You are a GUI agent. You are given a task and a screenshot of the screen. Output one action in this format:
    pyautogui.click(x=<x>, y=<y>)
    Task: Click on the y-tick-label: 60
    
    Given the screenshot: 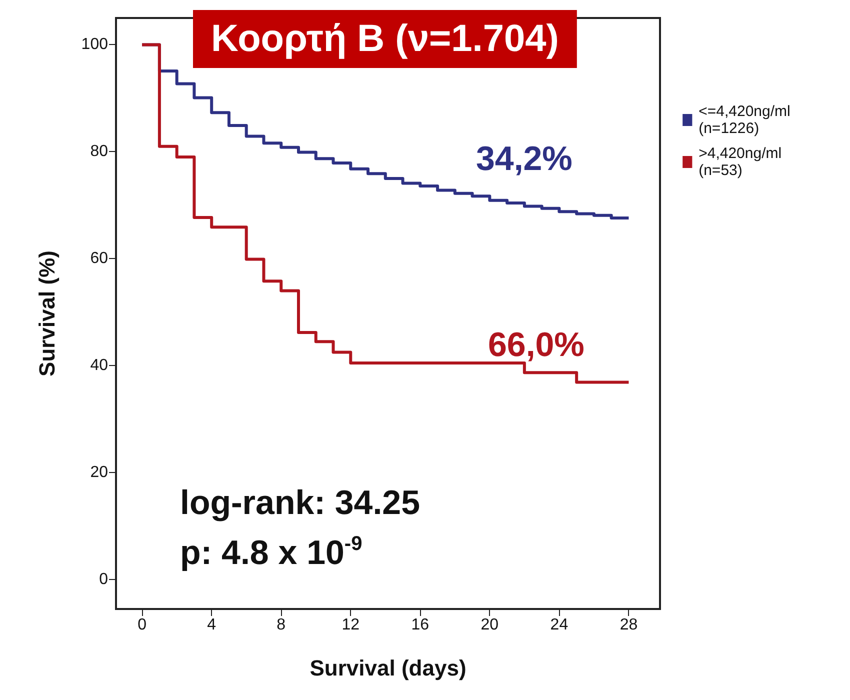 What is the action you would take?
    pyautogui.click(x=99, y=259)
    